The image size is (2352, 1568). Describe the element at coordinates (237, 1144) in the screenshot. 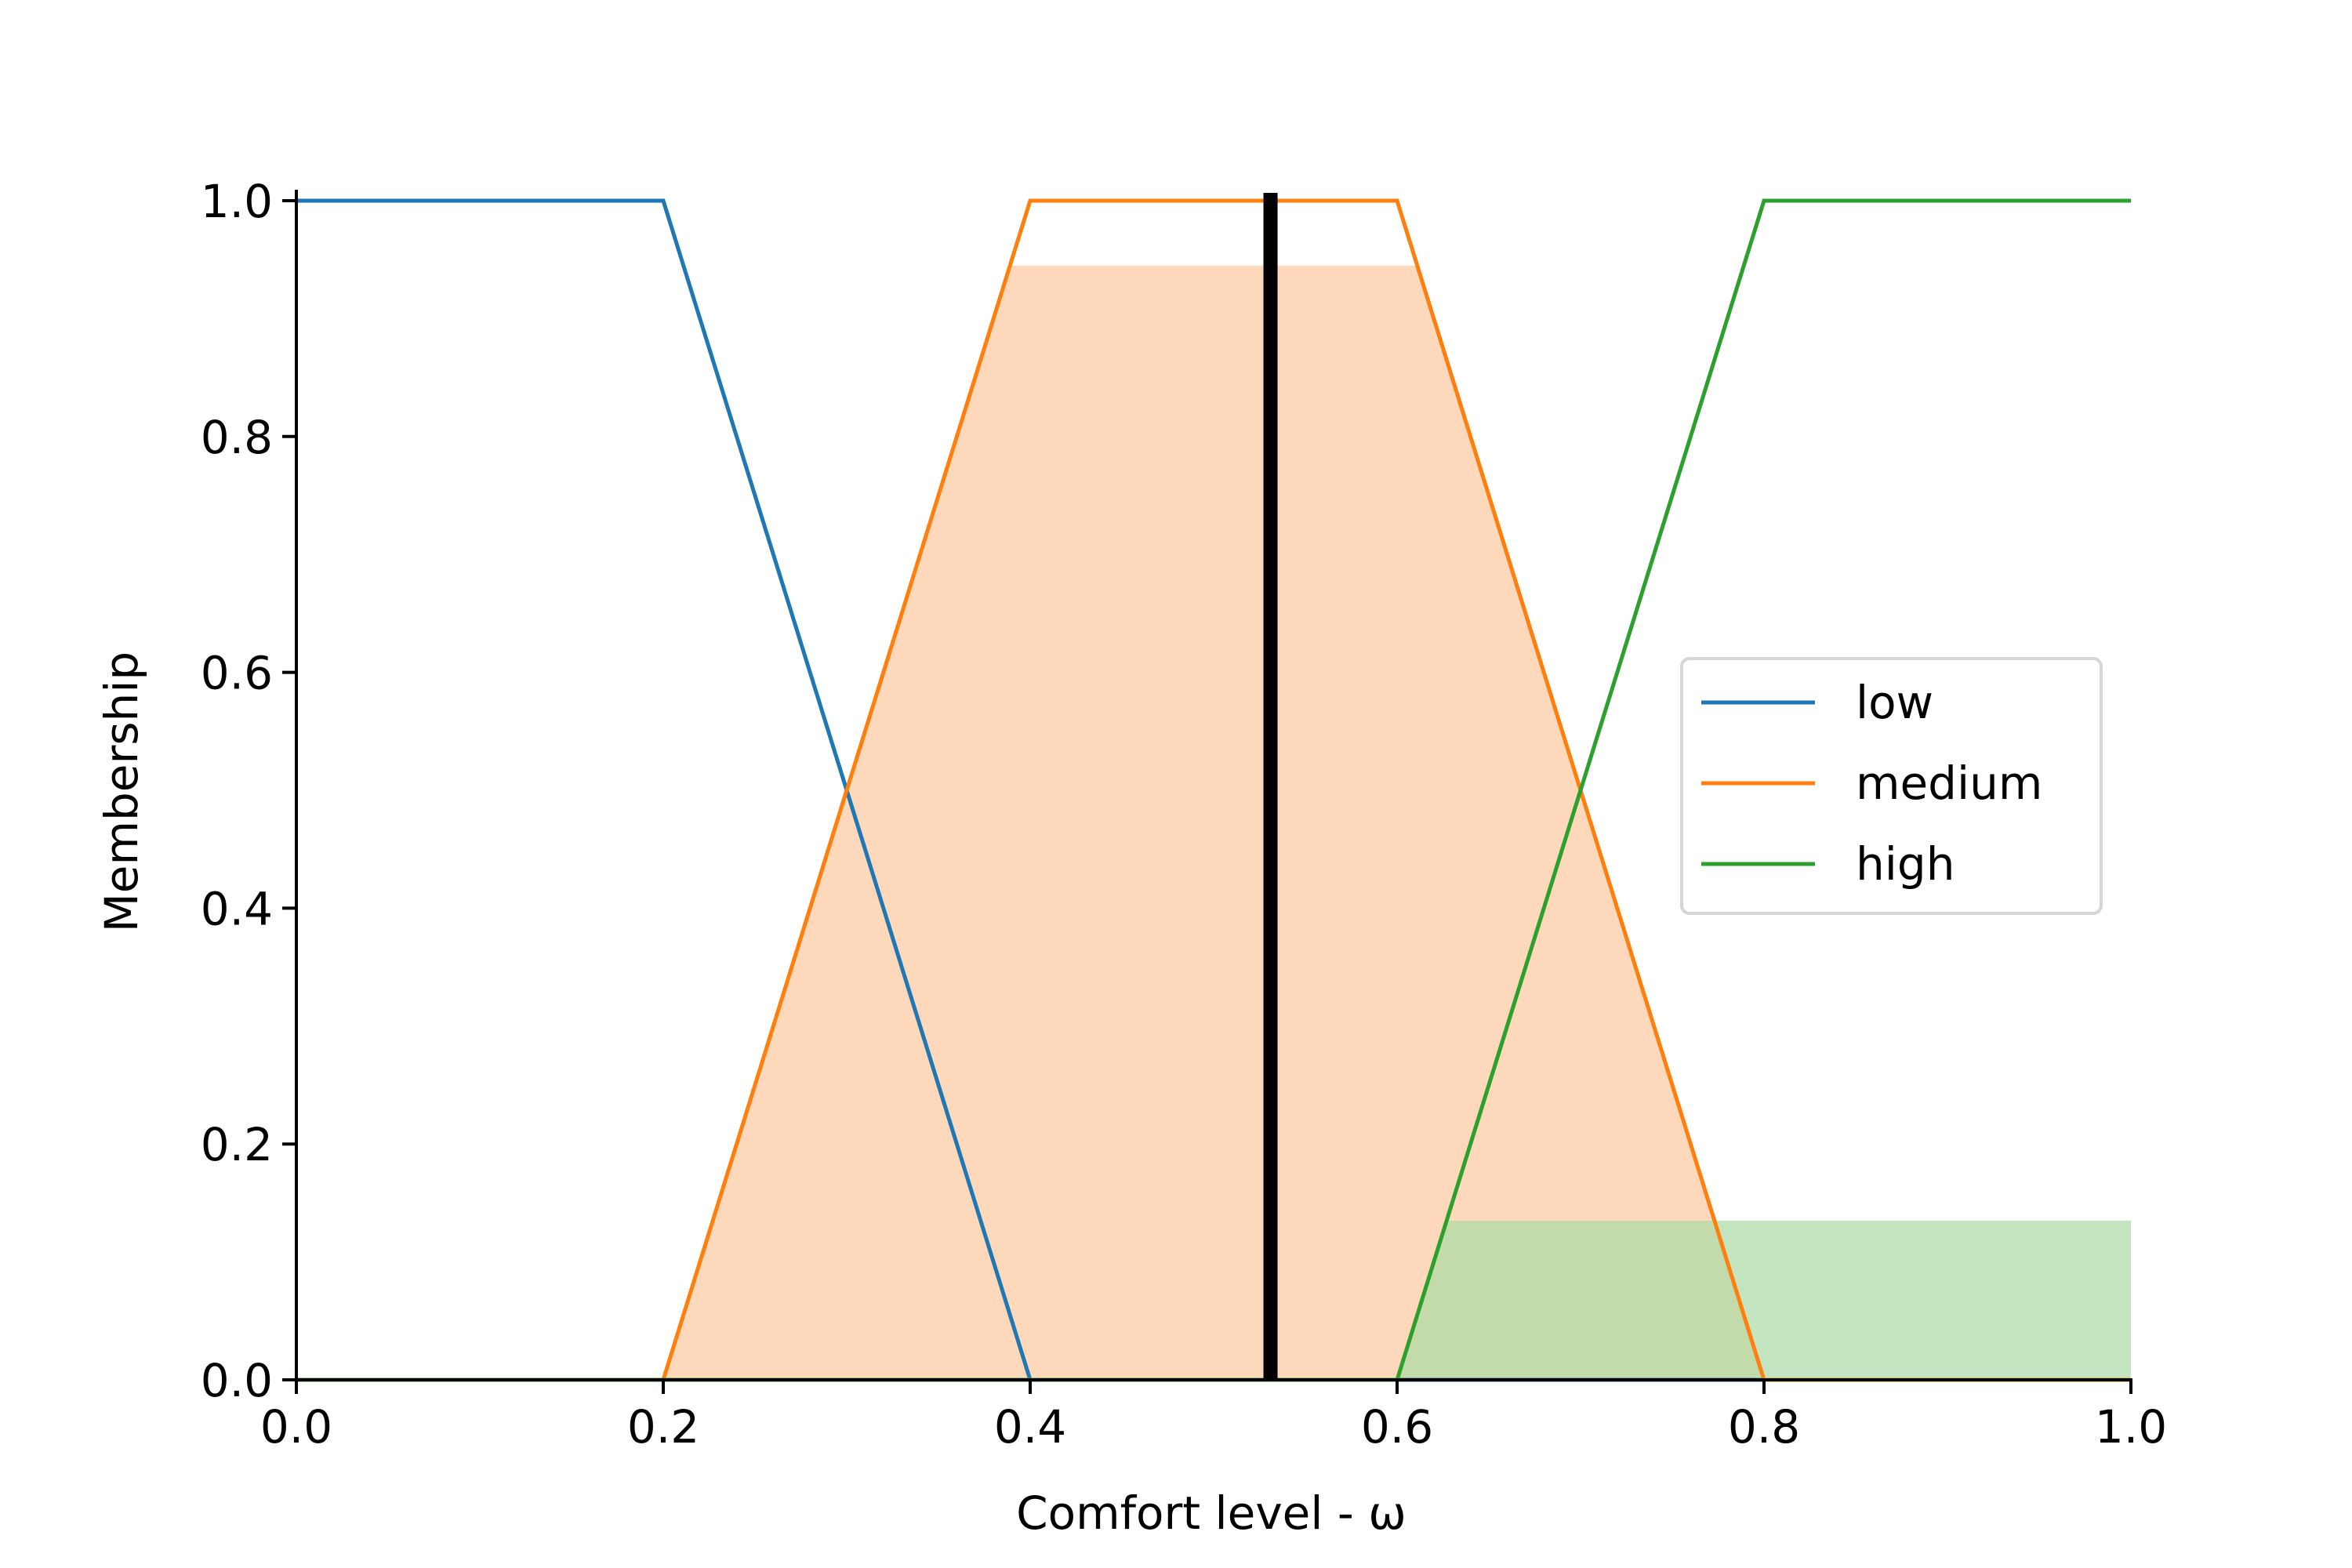

I see `y-tick-label: 0.2` at that location.